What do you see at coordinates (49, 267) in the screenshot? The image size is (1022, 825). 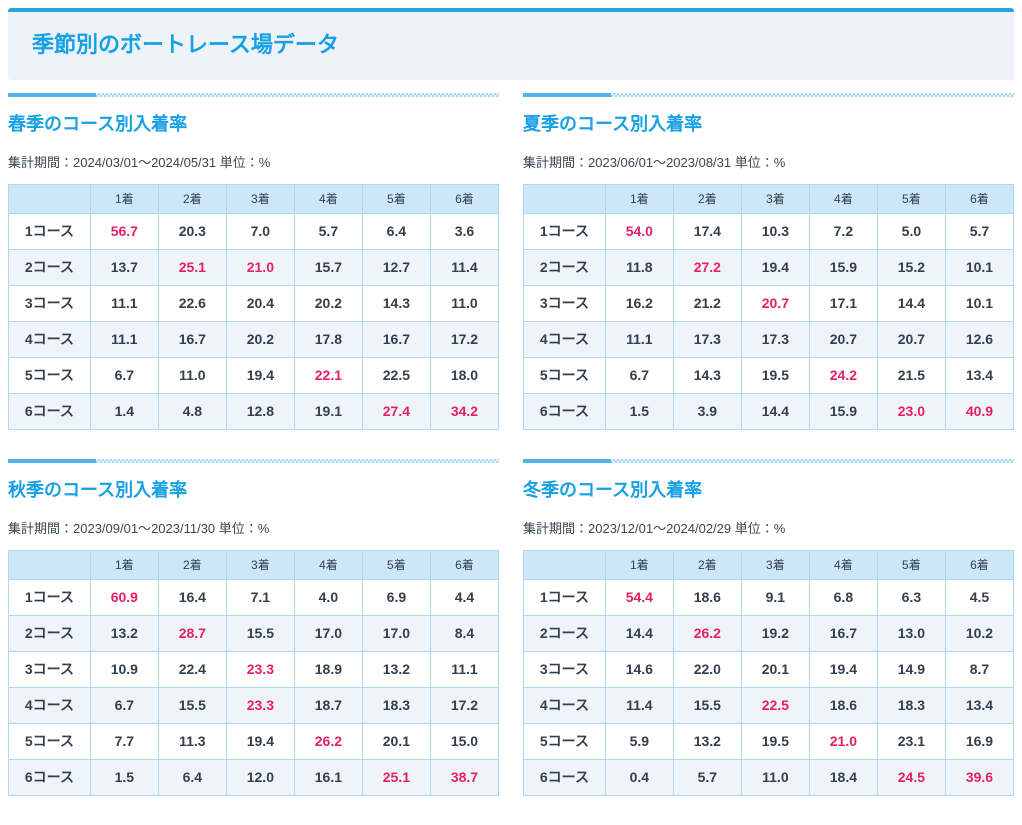 I see `course-label: 2コース` at bounding box center [49, 267].